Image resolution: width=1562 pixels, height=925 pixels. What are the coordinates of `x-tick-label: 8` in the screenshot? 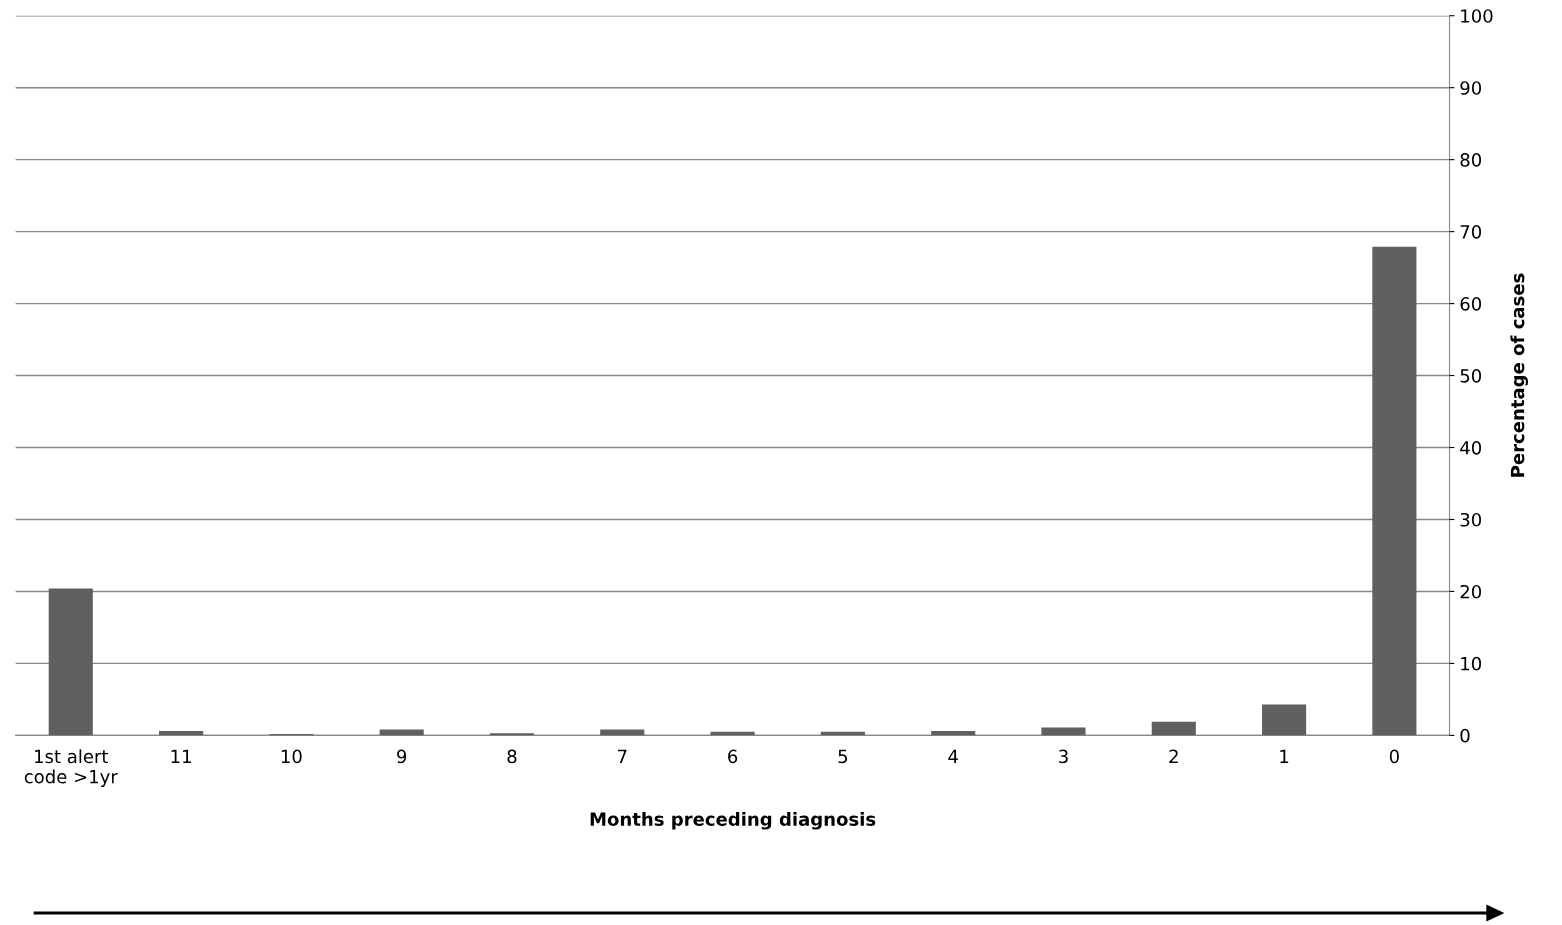 It's located at (512, 756).